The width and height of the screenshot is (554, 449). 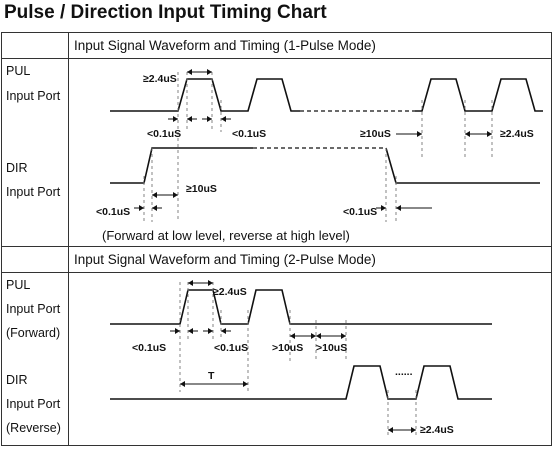 What do you see at coordinates (231, 348) in the screenshot?
I see `label2-fall-time: <0.1uS` at bounding box center [231, 348].